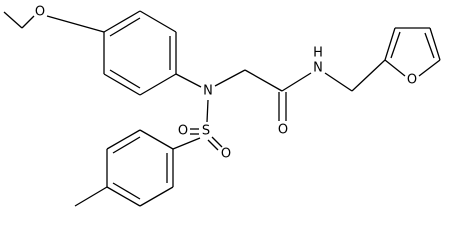 The image size is (452, 240). I want to click on atom-label: S, so click(206, 131).